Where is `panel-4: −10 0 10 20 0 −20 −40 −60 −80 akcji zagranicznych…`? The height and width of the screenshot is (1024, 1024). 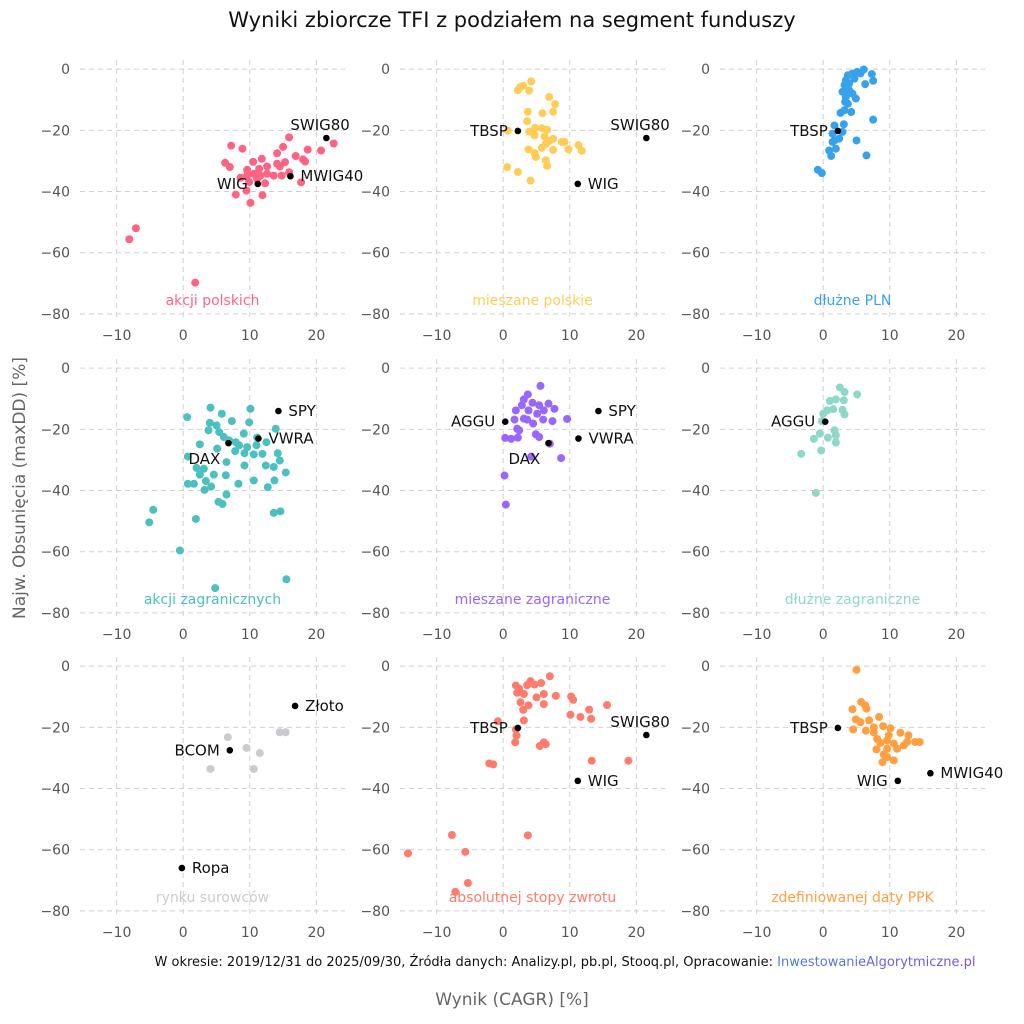
panel-4: −10 0 10 20 0 −20 −40 −60 −80 akcji zagranicznych… is located at coordinates (192, 501).